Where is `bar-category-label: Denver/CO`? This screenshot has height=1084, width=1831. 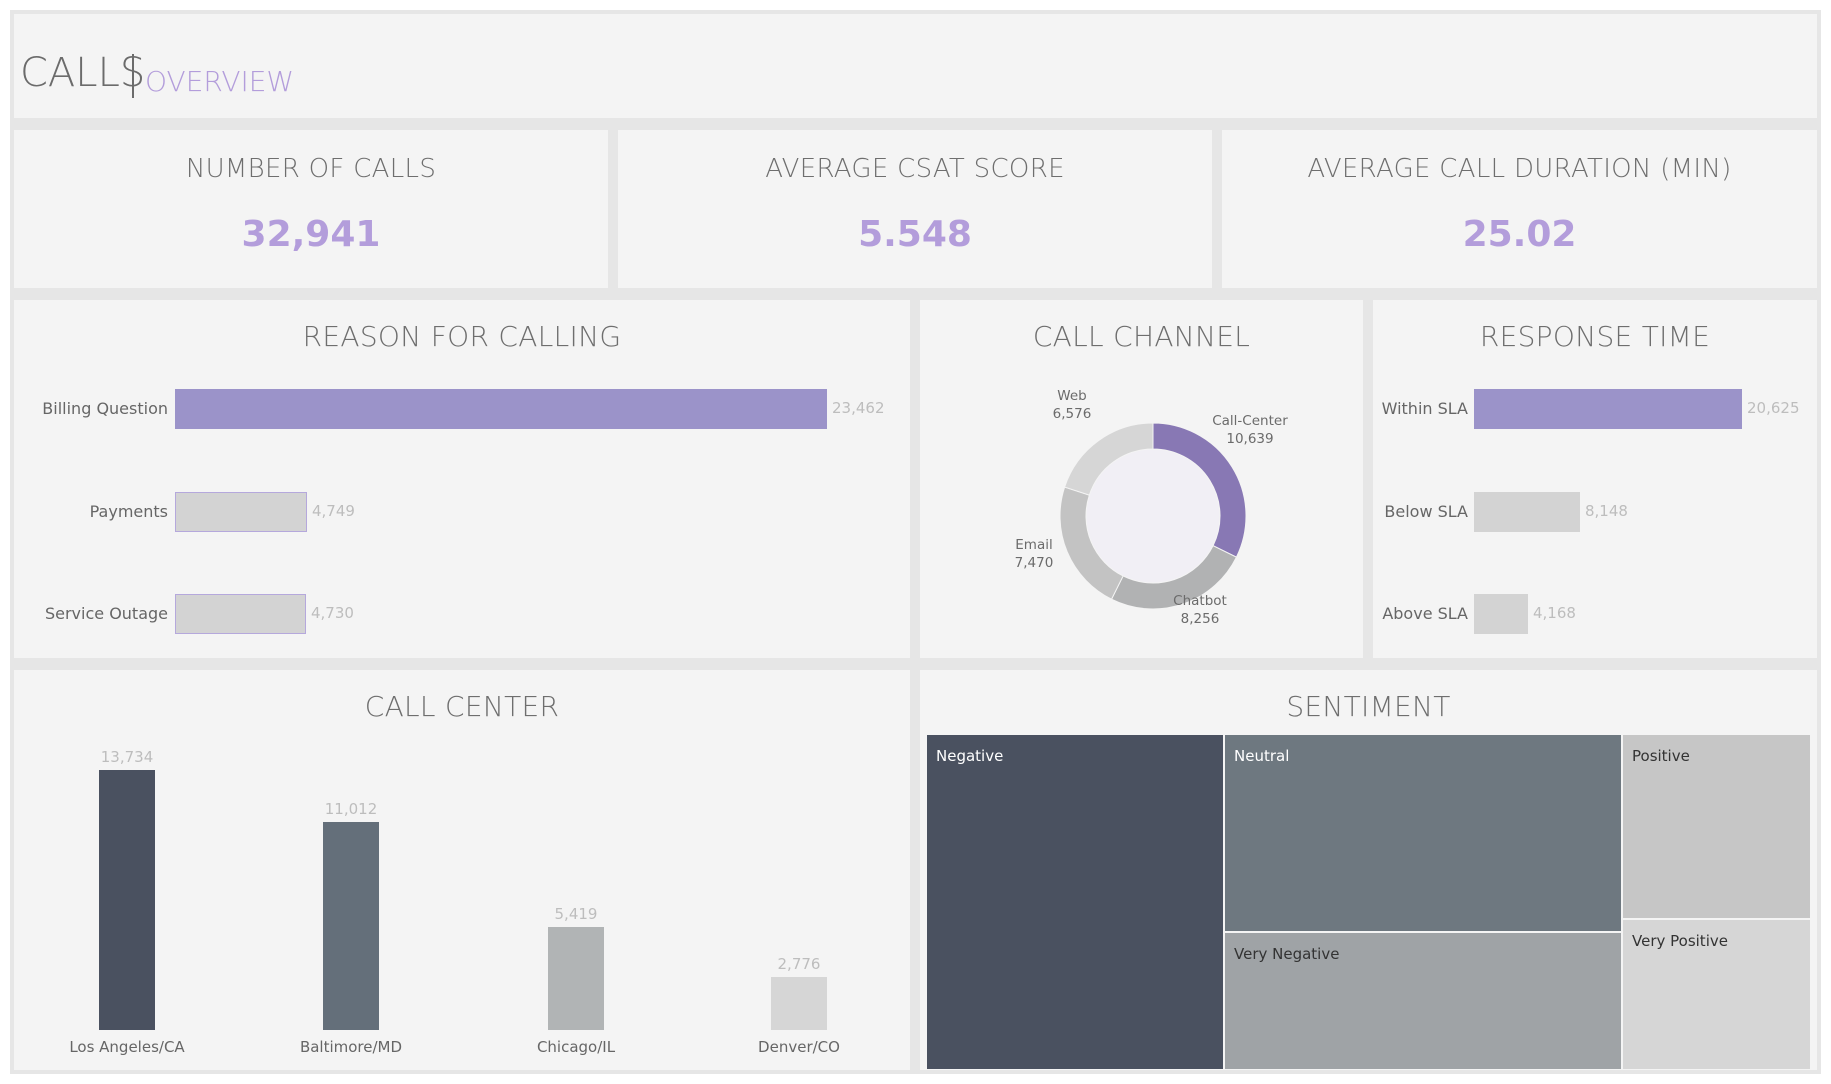 bar-category-label: Denver/CO is located at coordinates (799, 1047).